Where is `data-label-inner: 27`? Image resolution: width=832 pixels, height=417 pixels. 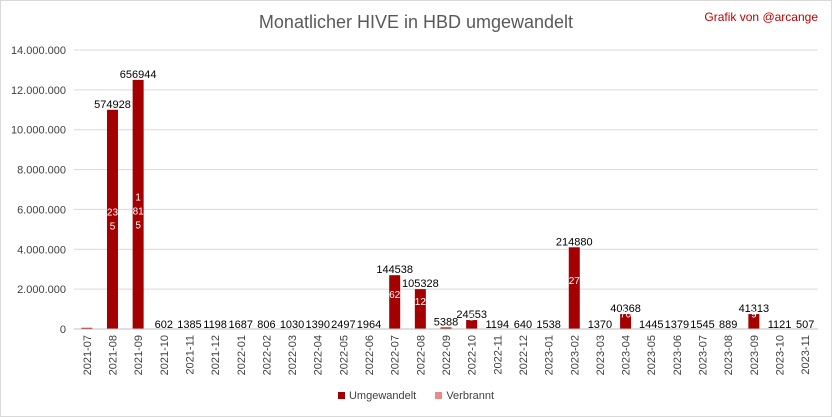
data-label-inner: 27 is located at coordinates (575, 281).